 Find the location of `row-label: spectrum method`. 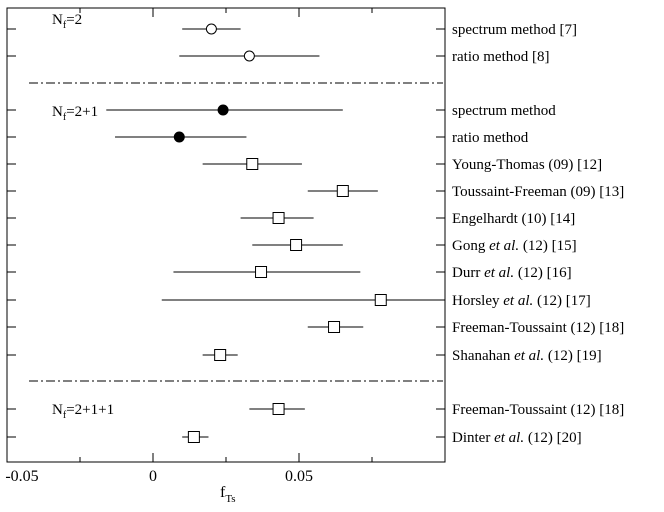

row-label: spectrum method is located at coordinates (504, 111).